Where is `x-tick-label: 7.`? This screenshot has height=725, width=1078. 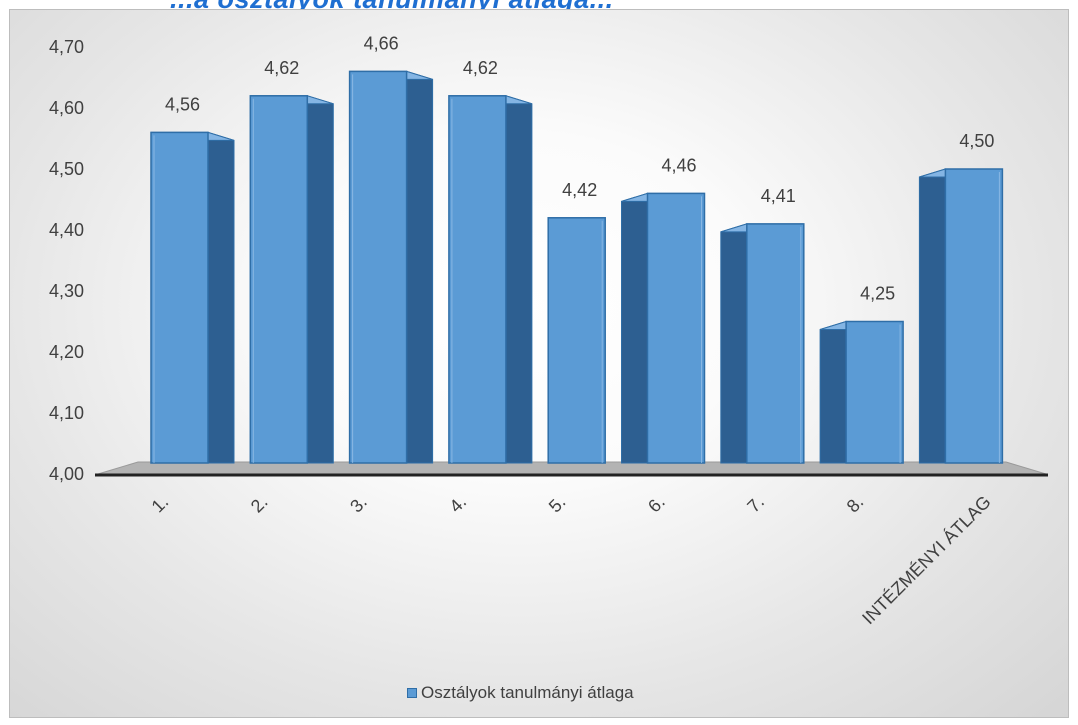
x-tick-label: 7. is located at coordinates (755, 504).